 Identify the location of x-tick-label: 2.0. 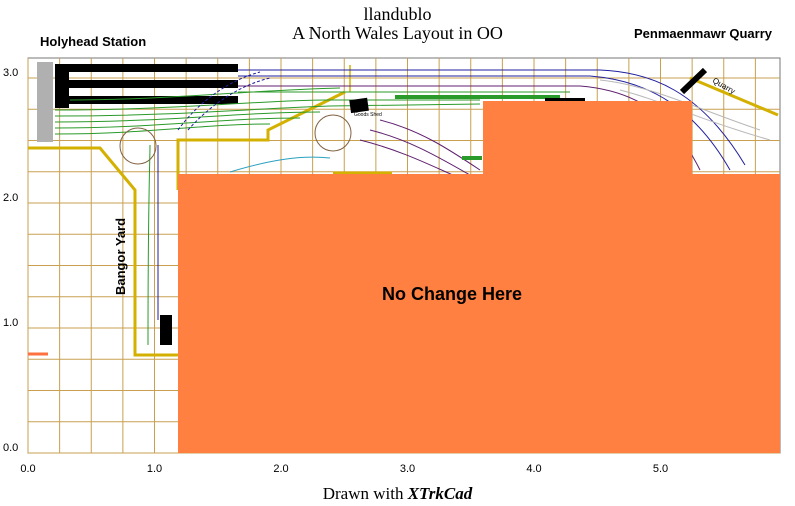
(280, 469).